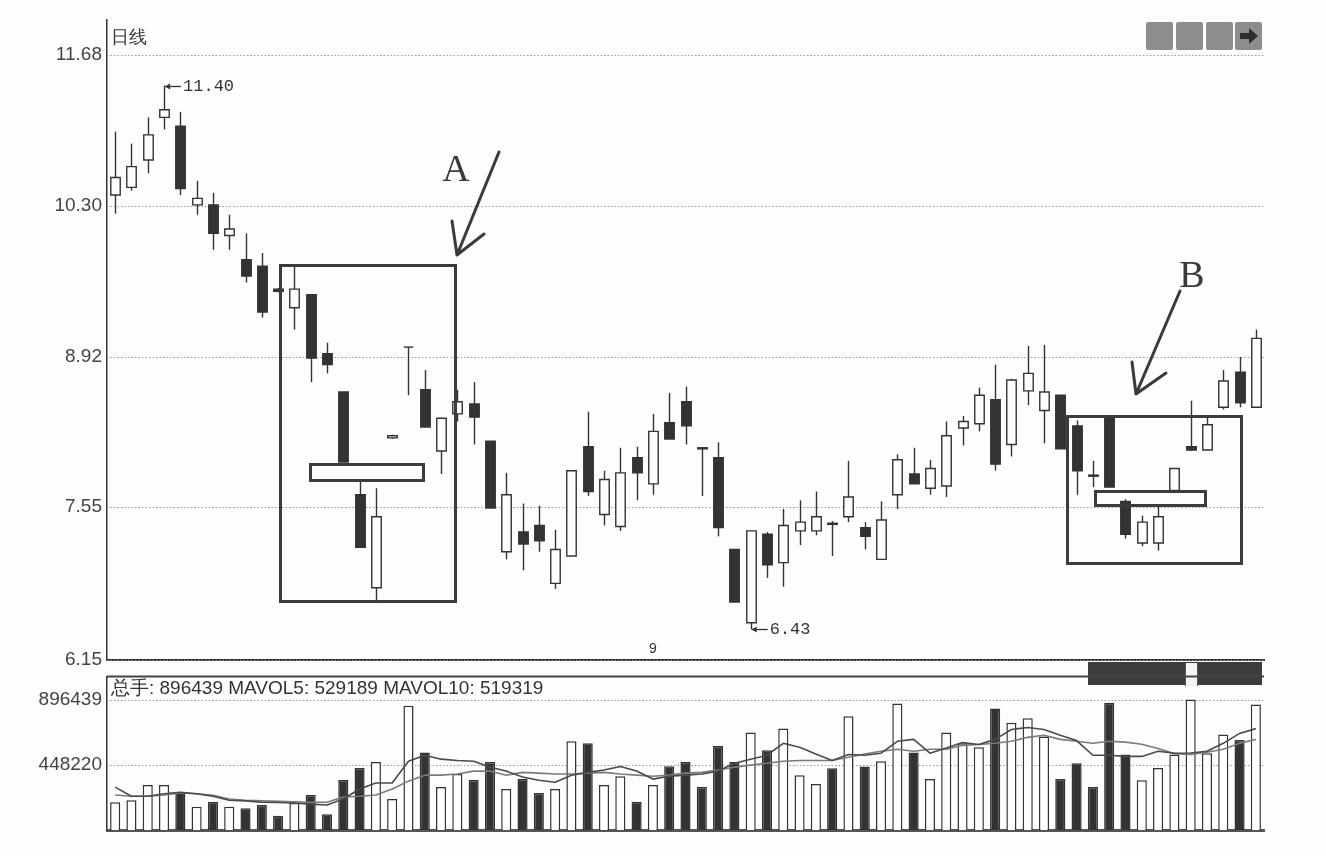 This screenshot has width=1326, height=856. Describe the element at coordinates (209, 86) in the screenshot. I see `annotation: 11.40` at that location.